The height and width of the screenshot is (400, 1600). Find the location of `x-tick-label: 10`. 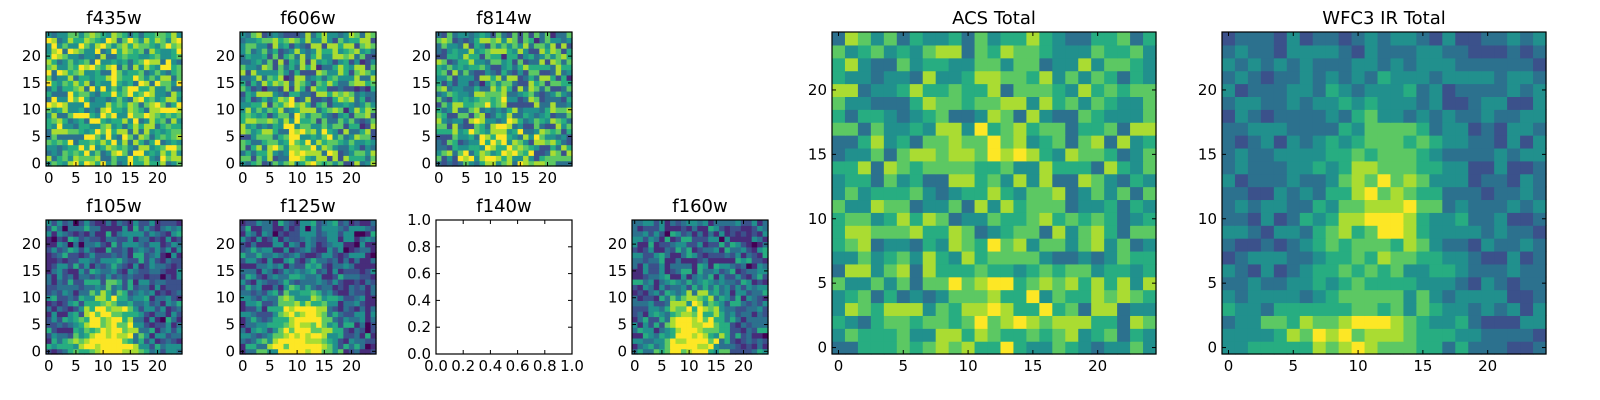

x-tick-label: 10 is located at coordinates (493, 178).